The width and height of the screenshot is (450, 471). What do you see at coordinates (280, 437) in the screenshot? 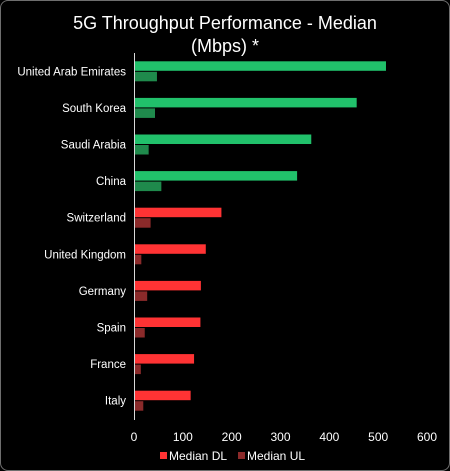
I see `x-tick-label: 300` at bounding box center [280, 437].